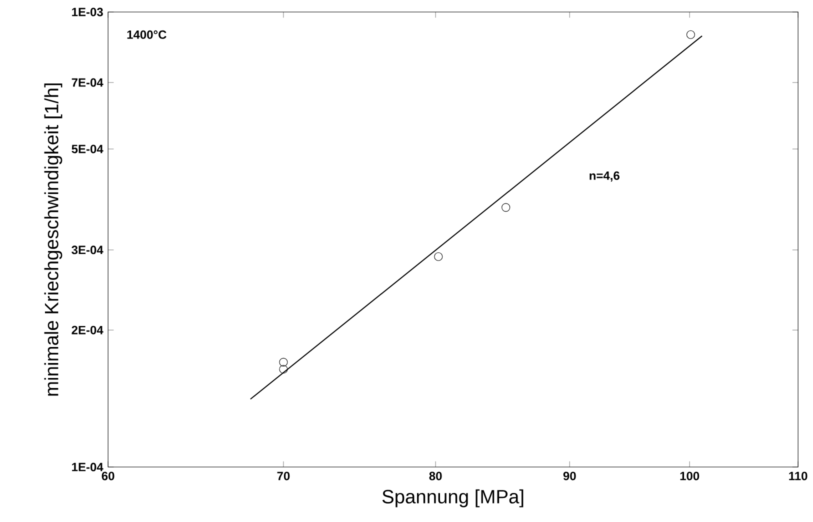  Describe the element at coordinates (88, 250) in the screenshot. I see `y-tick-label: 3E-04` at that location.